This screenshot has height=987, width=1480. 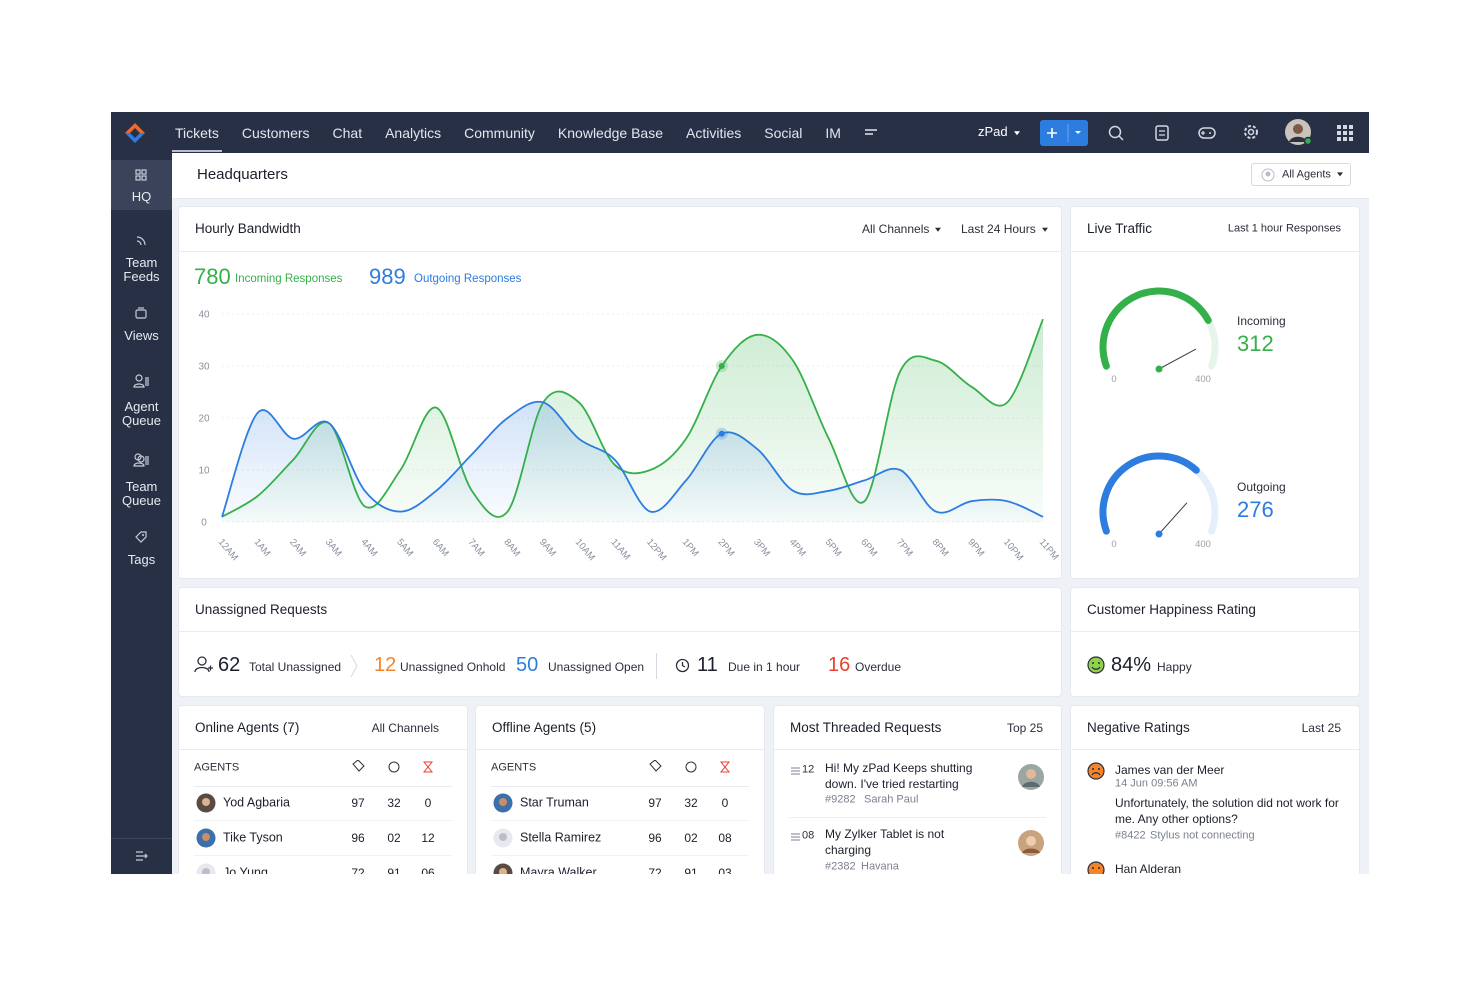 I want to click on sidebar-item: Team Feeds, so click(x=141, y=269).